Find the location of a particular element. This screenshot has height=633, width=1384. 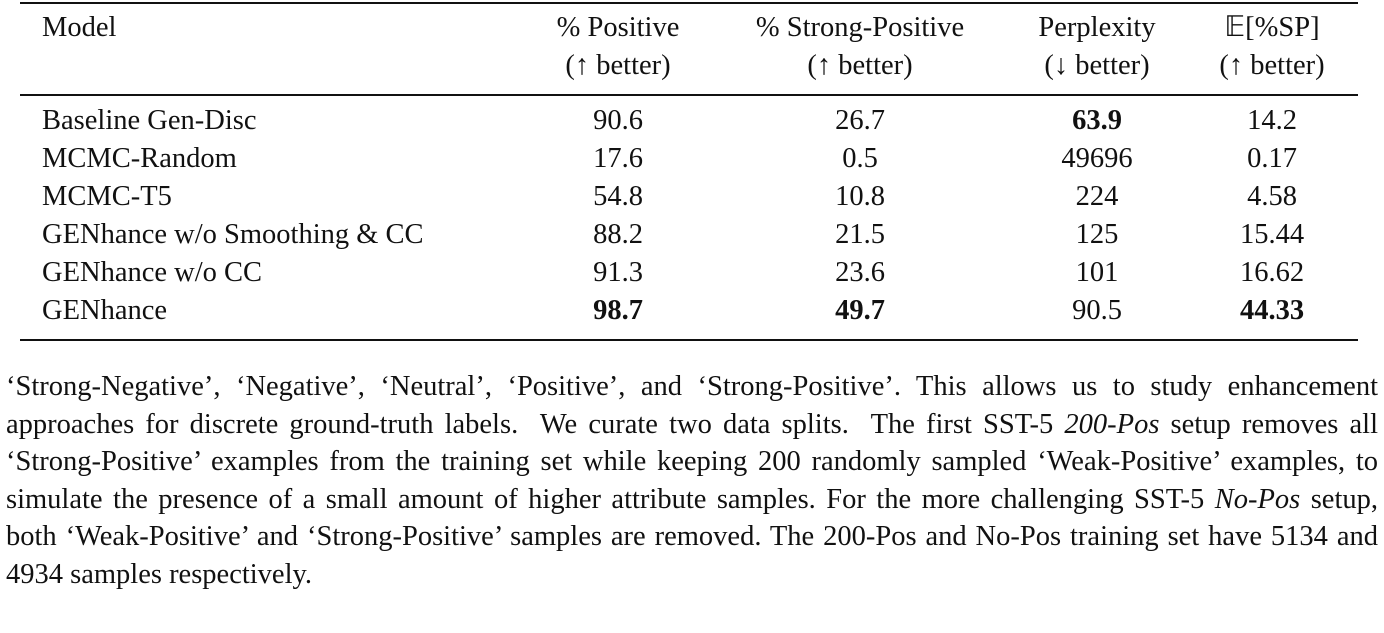

value-cell: 224 is located at coordinates (1097, 196).